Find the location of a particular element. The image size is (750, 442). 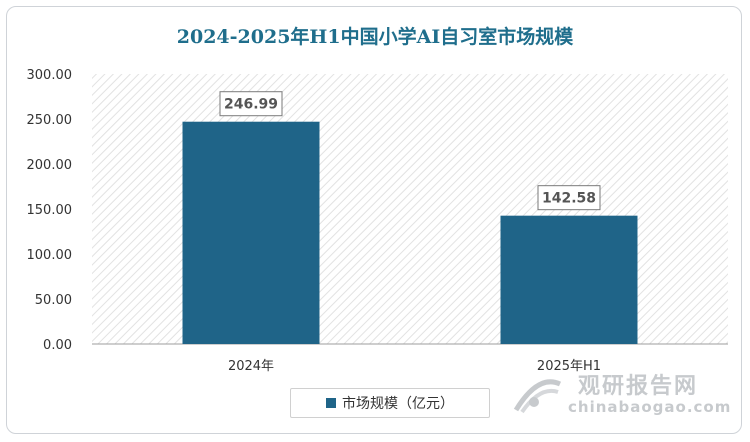

watermark: 观研报告网 chinabaogao.com is located at coordinates (623, 396).